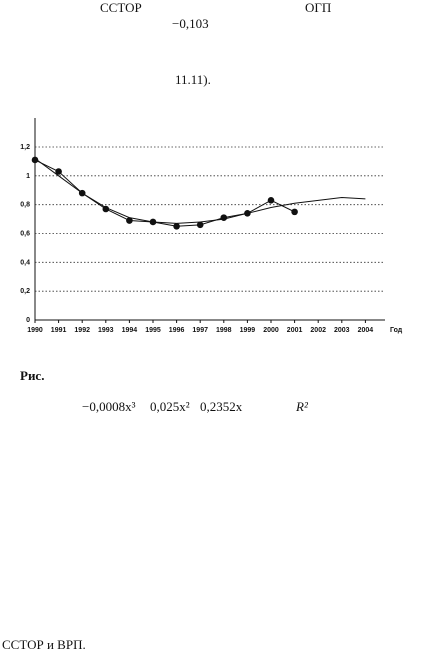 Image resolution: width=425 pixels, height=651 pixels. I want to click on x-tick-label: 2002, so click(318, 330).